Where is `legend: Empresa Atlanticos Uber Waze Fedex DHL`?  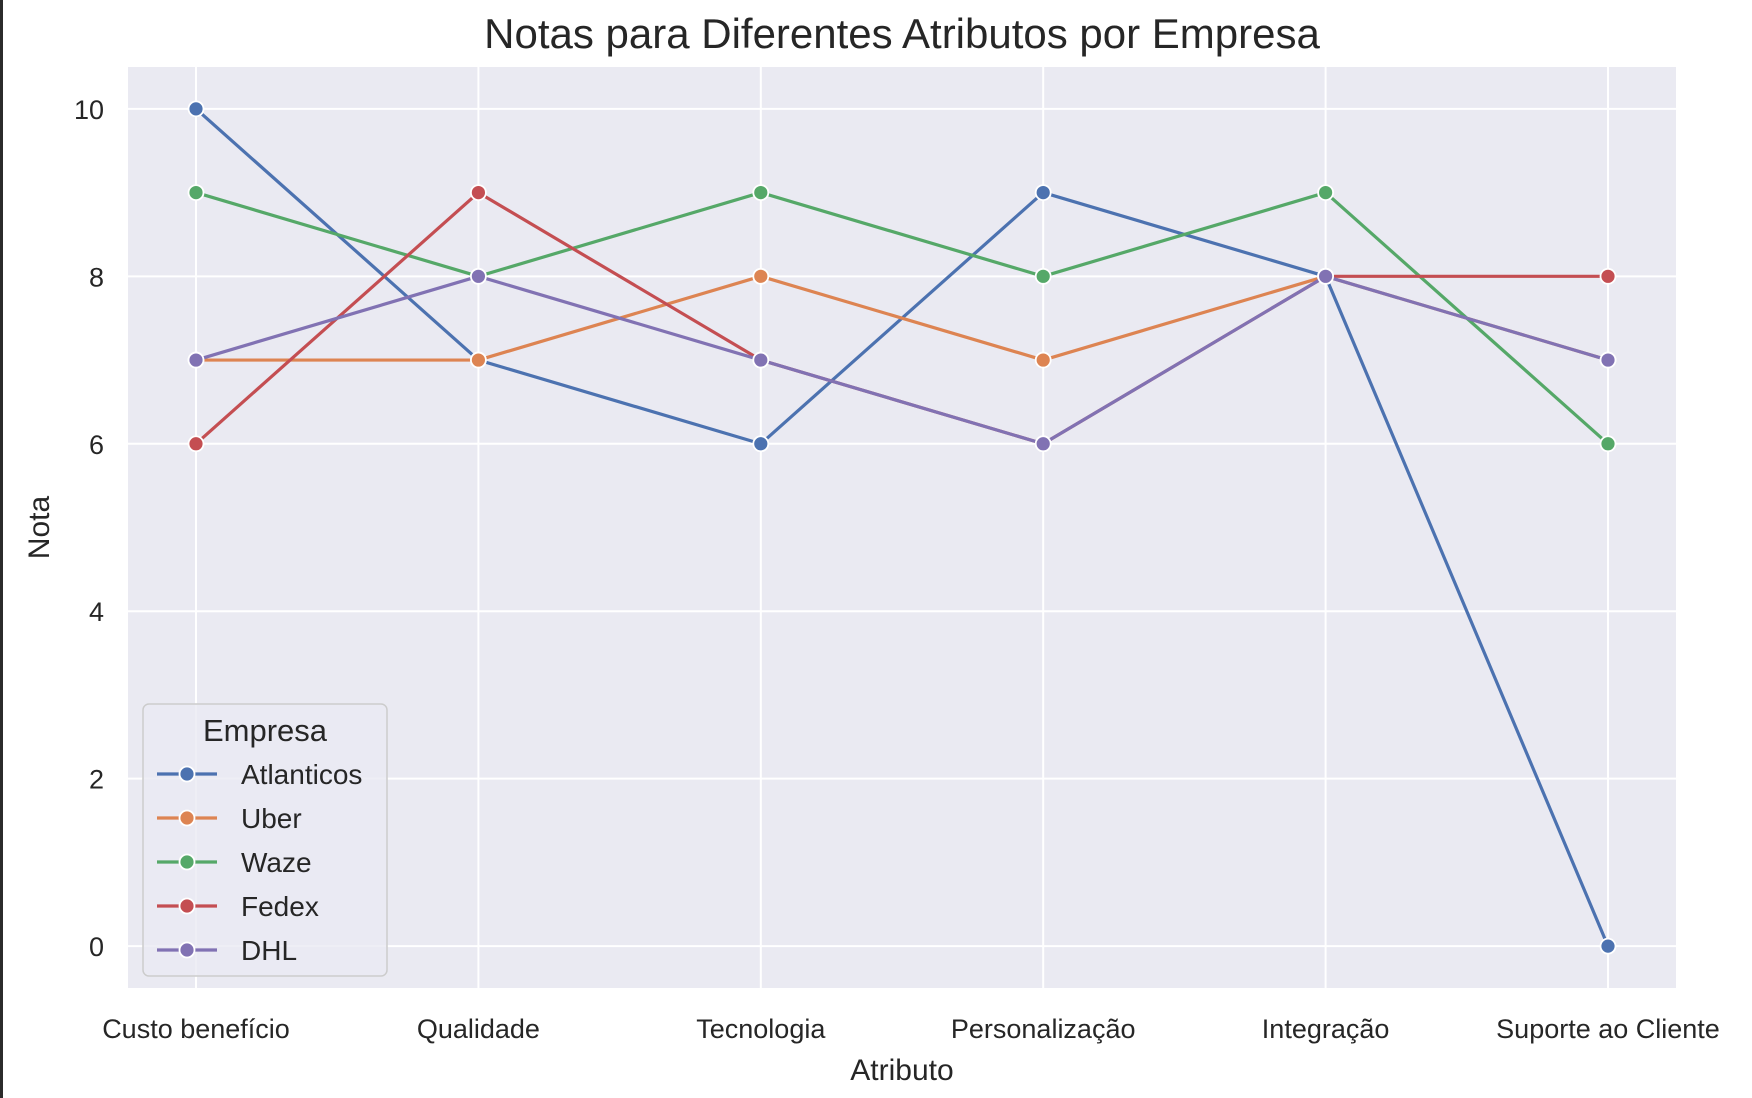 legend: Empresa Atlanticos Uber Waze Fedex DHL is located at coordinates (265, 840).